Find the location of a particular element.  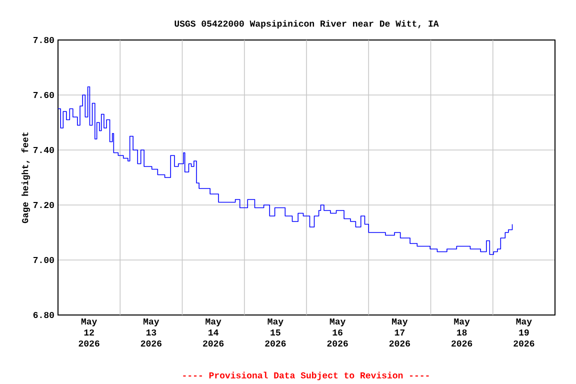

y-tick-label: 7.60 is located at coordinates (43, 95).